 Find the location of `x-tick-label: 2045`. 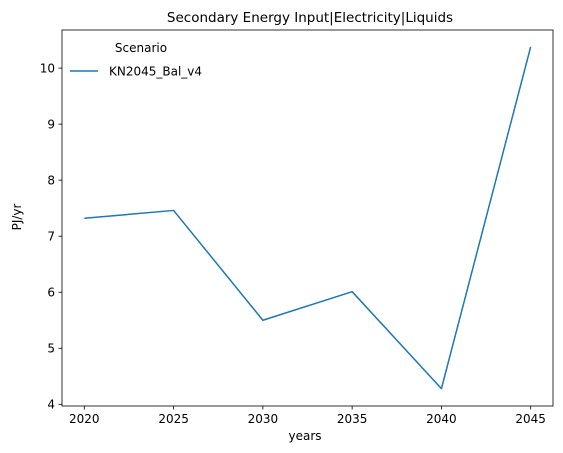

x-tick-label: 2045 is located at coordinates (530, 419).